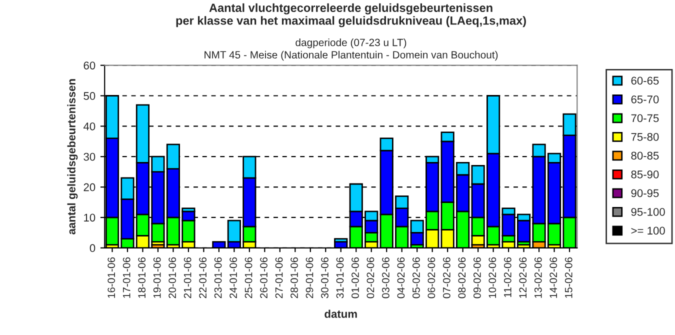 This screenshot has height=335, width=675. What do you see at coordinates (90, 66) in the screenshot?
I see `y-tick-label: 60` at bounding box center [90, 66].